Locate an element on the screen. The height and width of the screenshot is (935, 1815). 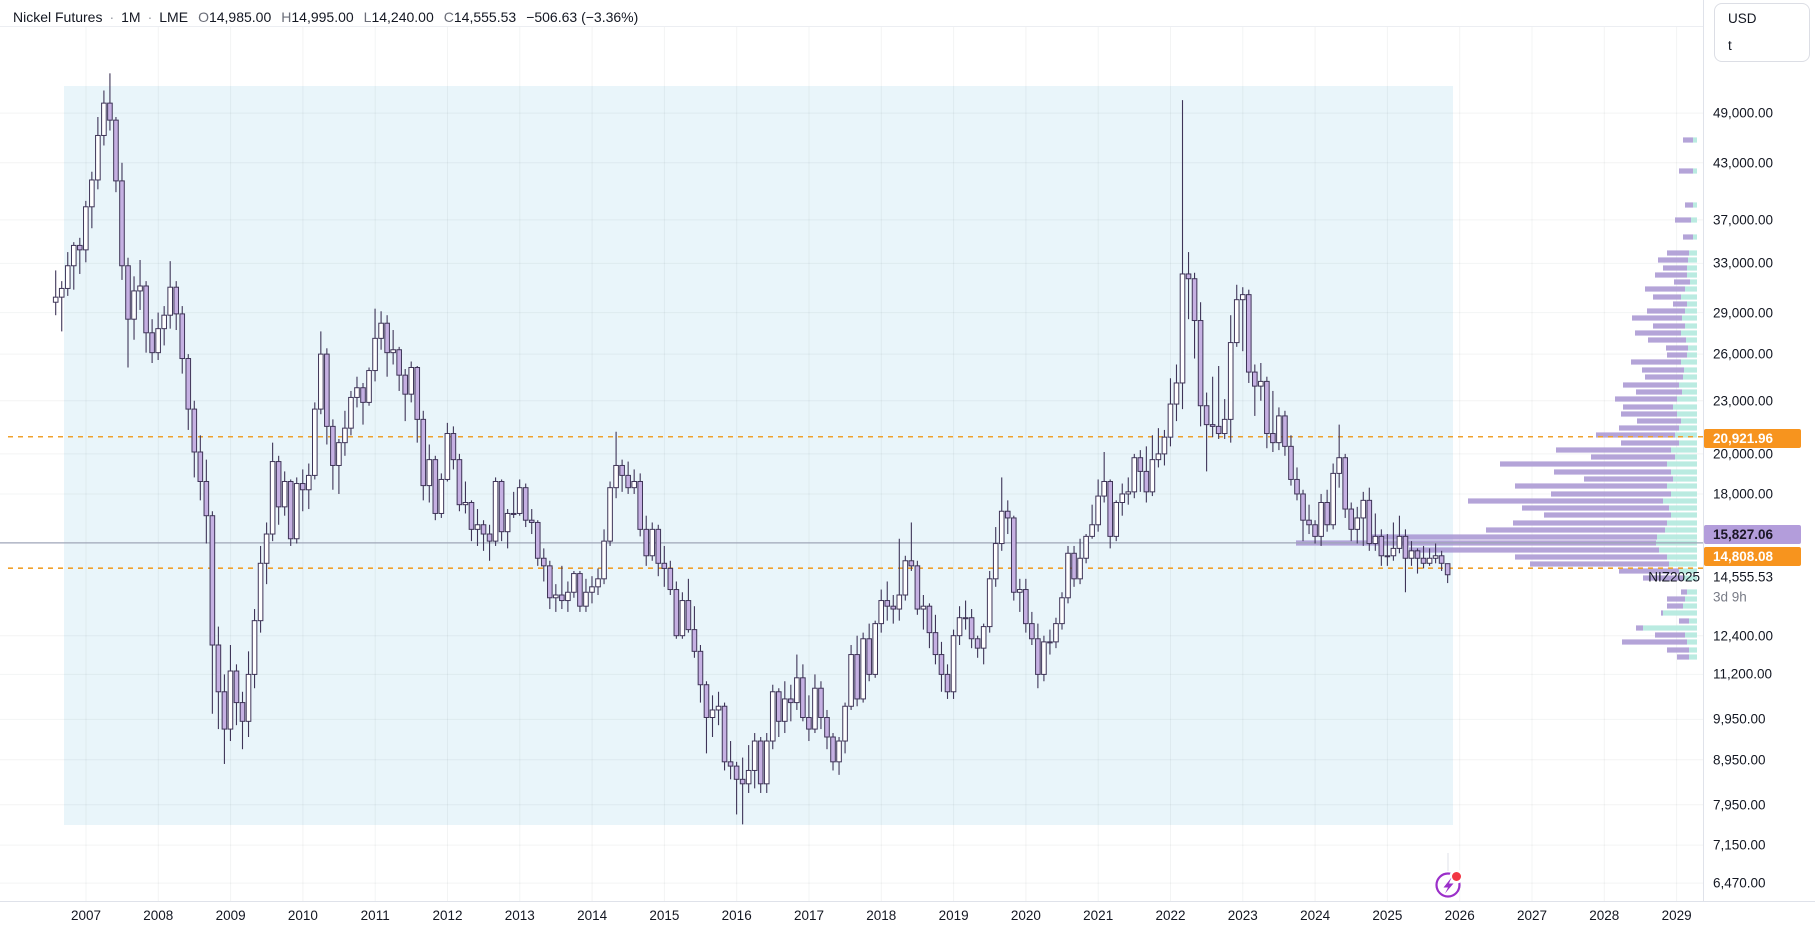
price-tick-label: 9,950.00 is located at coordinates (1739, 719).